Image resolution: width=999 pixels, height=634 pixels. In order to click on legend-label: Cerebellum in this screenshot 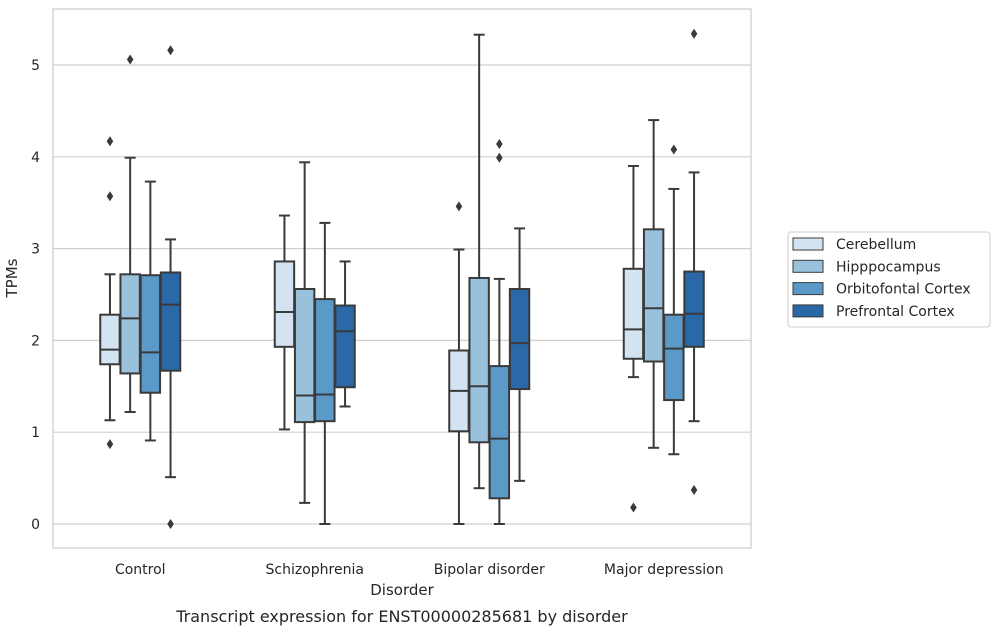, I will do `click(876, 245)`.